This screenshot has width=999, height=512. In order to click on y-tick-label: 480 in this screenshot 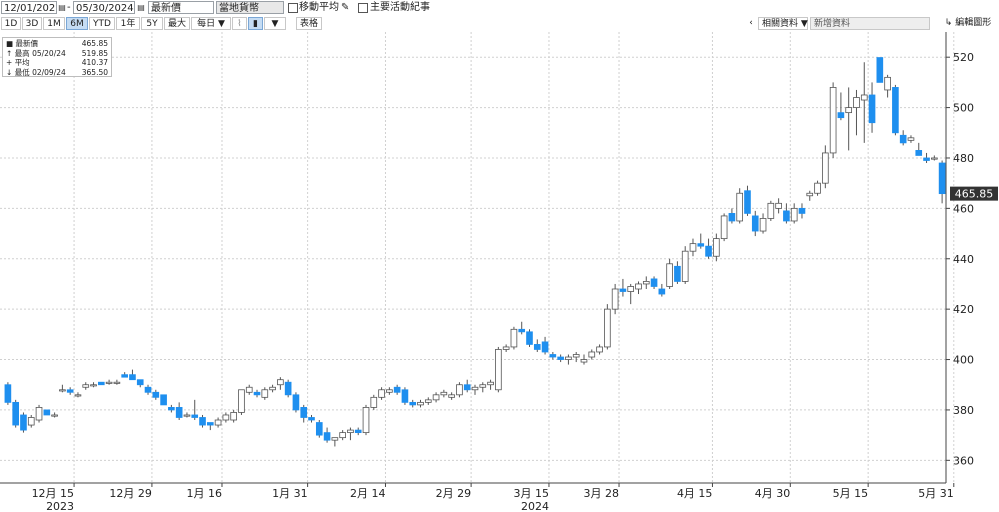, I will do `click(963, 158)`.